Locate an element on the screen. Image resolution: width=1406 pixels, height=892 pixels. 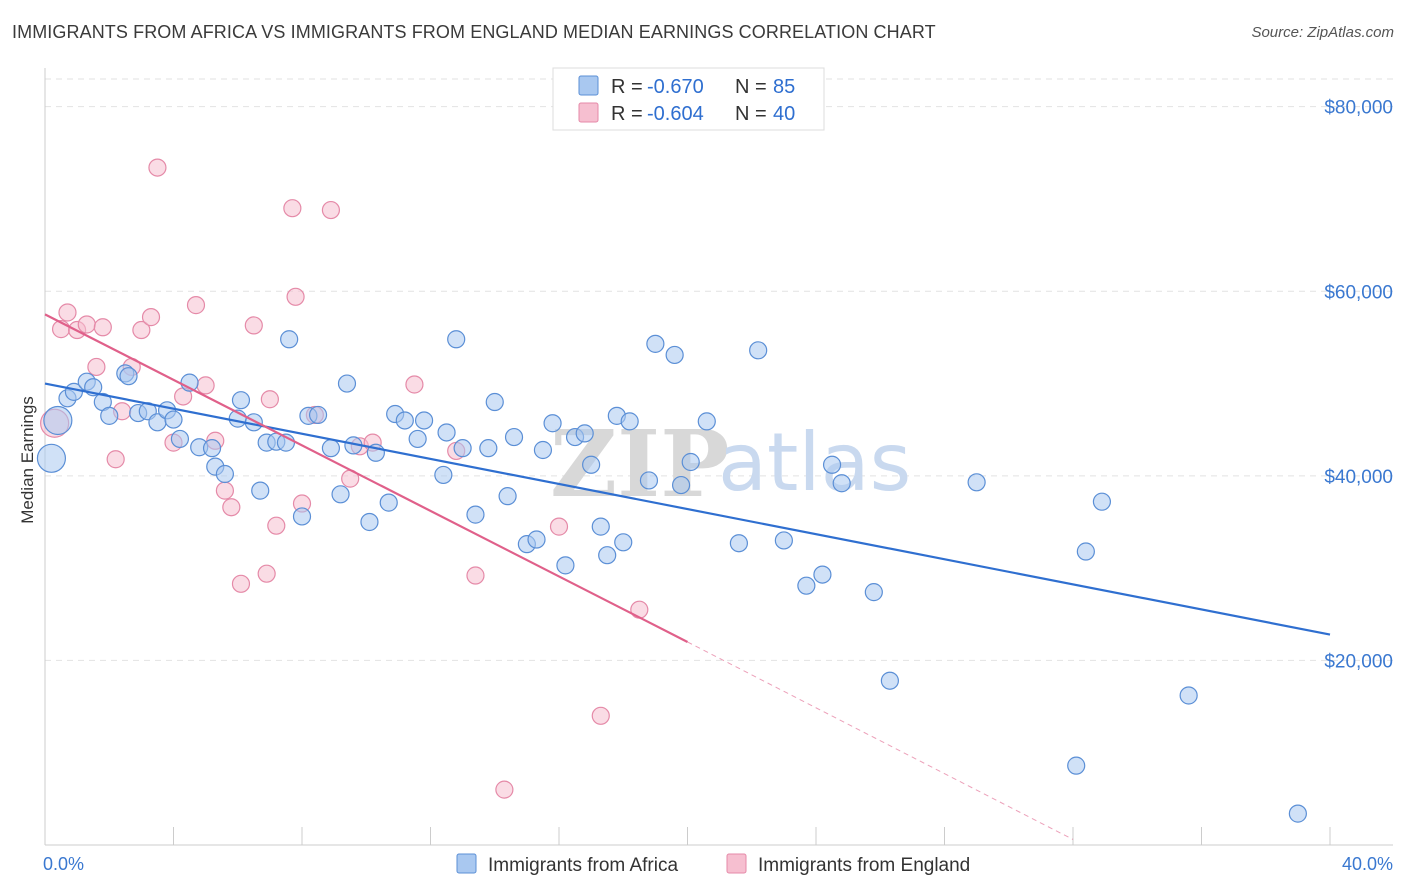
x-tick-label-0: 0.0% is located at coordinates (63, 864).